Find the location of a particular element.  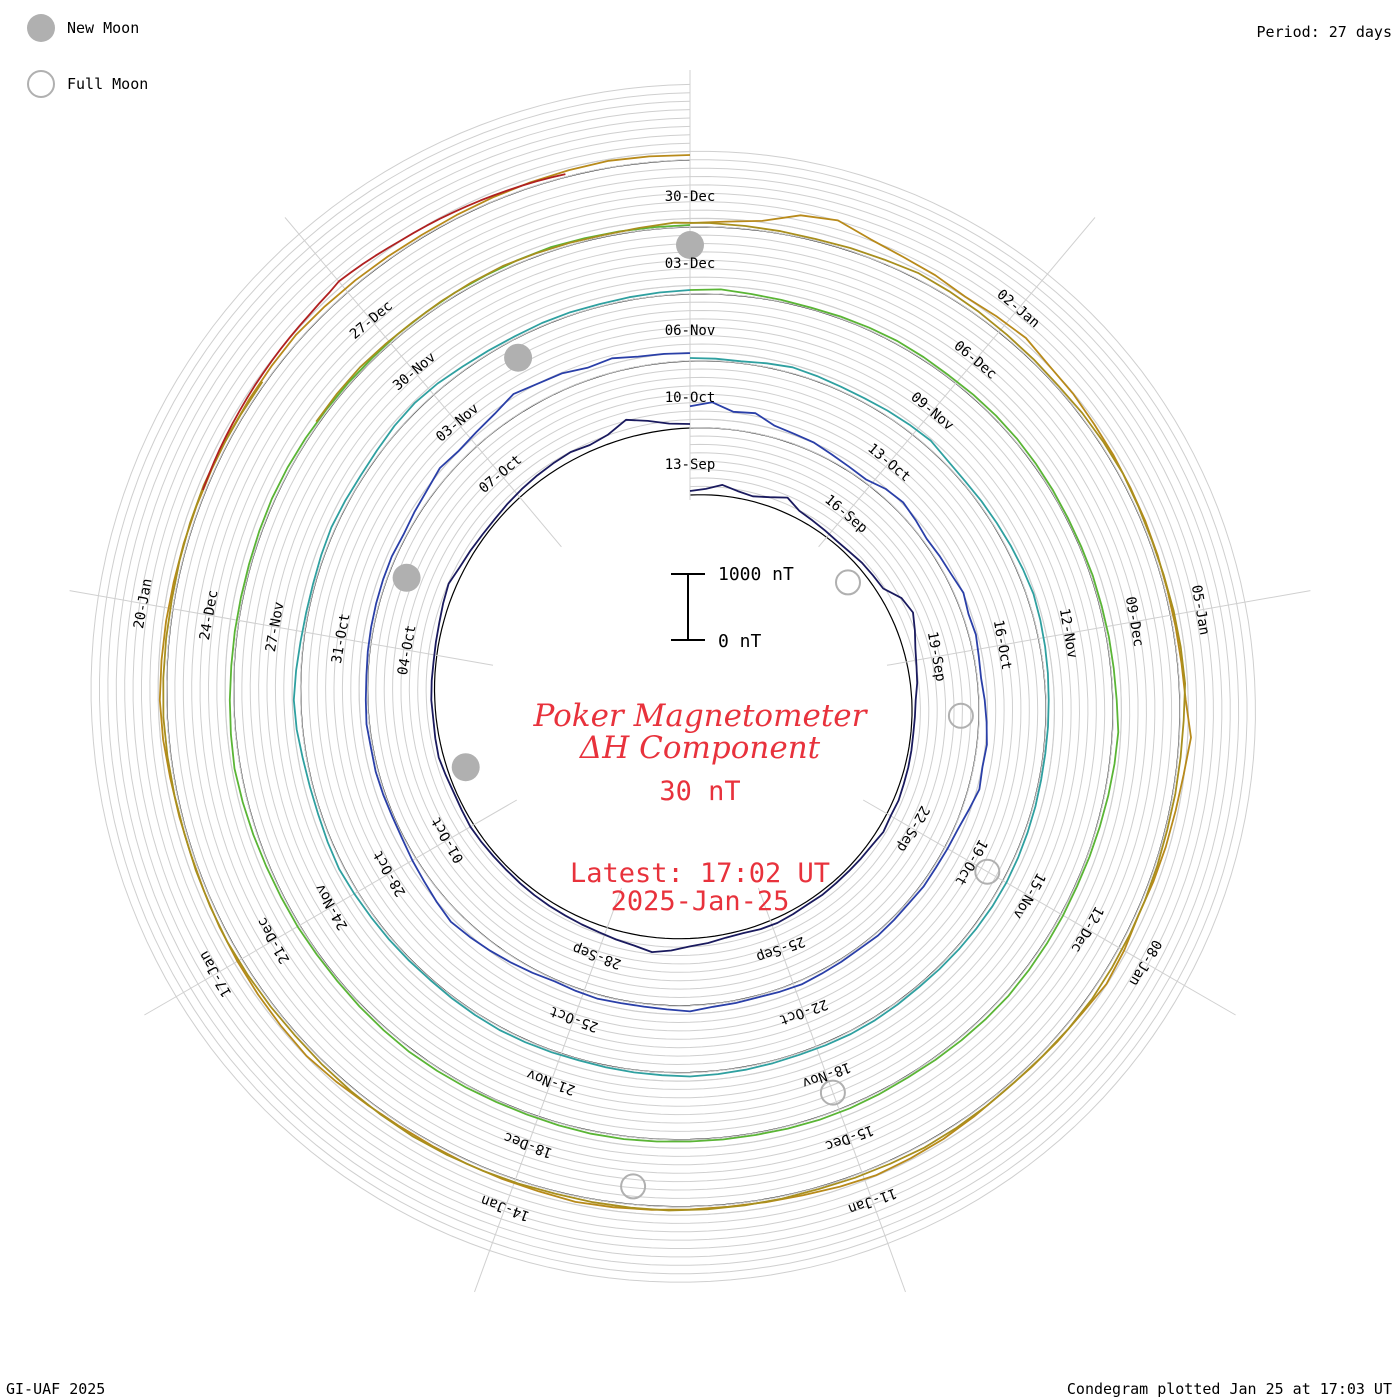

legend-new-moon-label: New Moon is located at coordinates (103, 28).